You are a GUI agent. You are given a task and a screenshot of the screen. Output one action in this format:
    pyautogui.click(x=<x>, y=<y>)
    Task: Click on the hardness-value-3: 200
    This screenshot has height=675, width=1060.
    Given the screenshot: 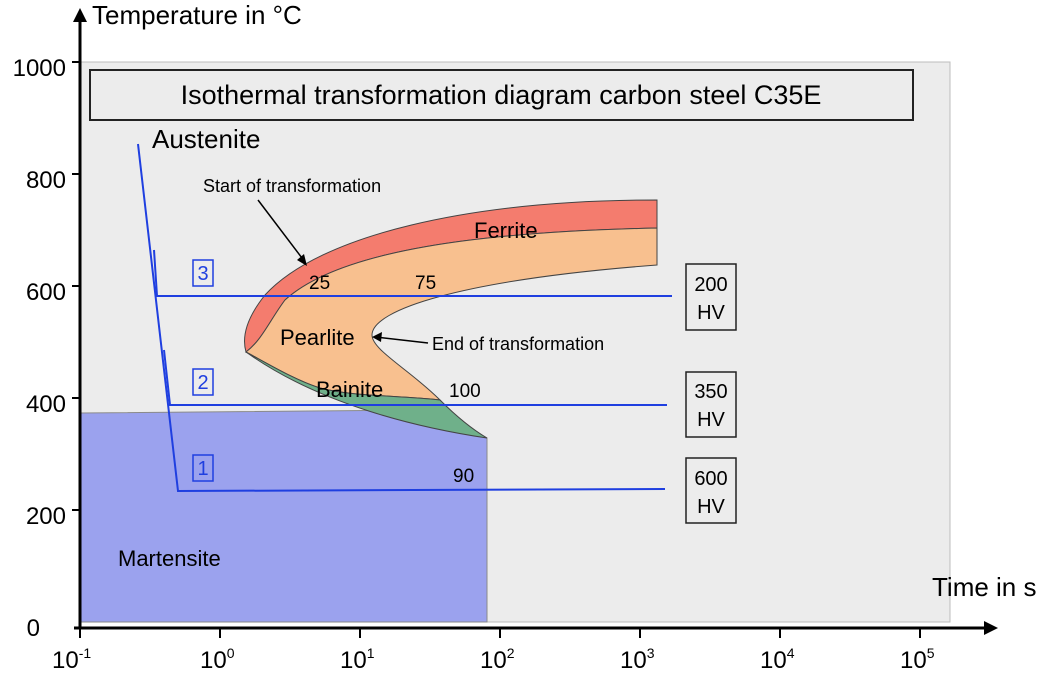 What is the action you would take?
    pyautogui.click(x=710, y=285)
    